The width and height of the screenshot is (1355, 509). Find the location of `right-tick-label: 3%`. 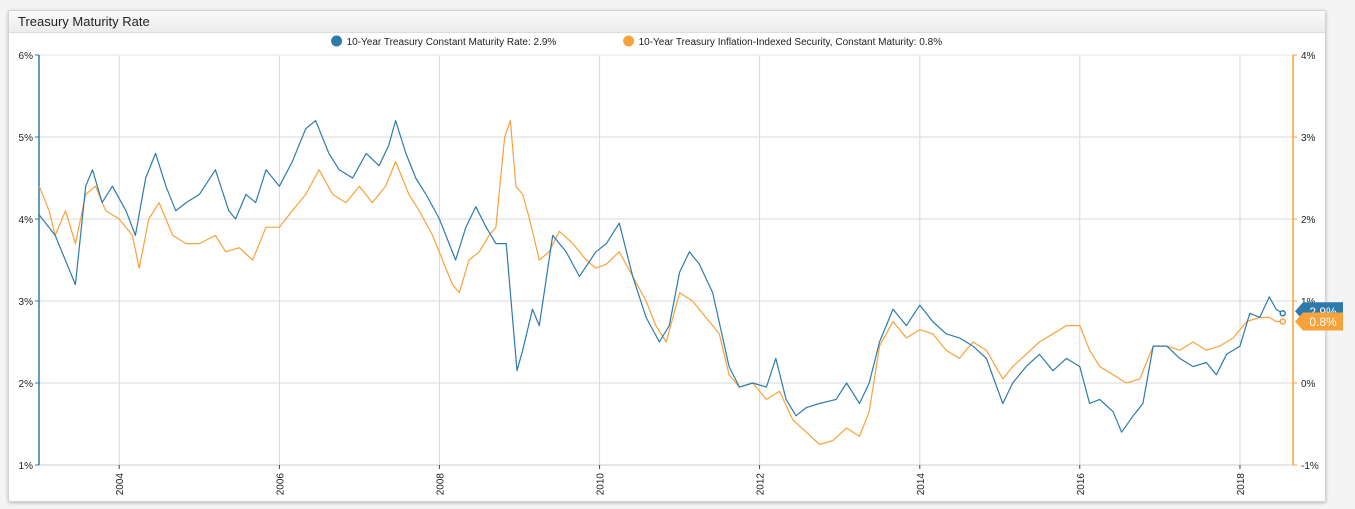

right-tick-label: 3% is located at coordinates (1308, 138).